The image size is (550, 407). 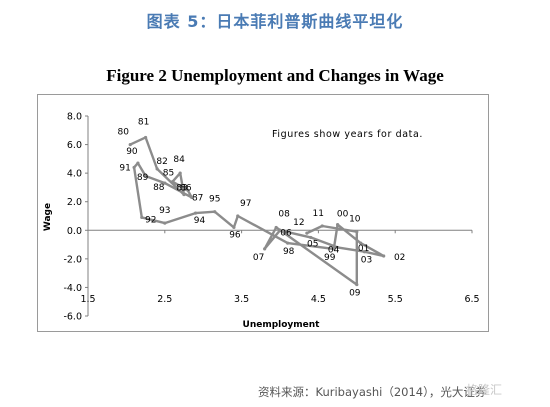 I want to click on point-year-label: 10, so click(x=355, y=220).